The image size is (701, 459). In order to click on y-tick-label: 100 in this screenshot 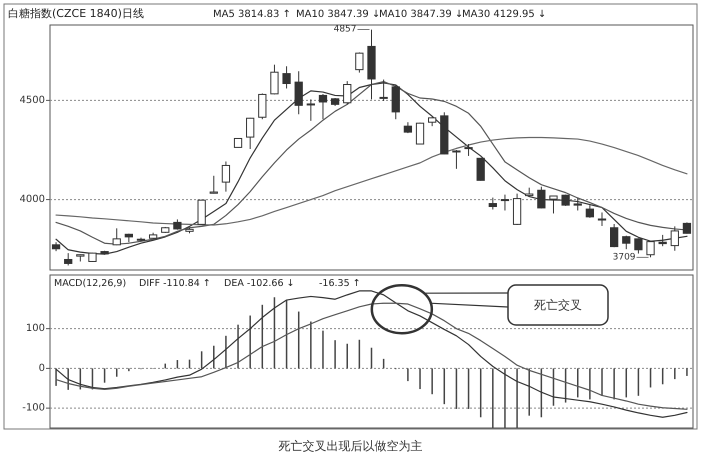, I will do `click(35, 328)`.